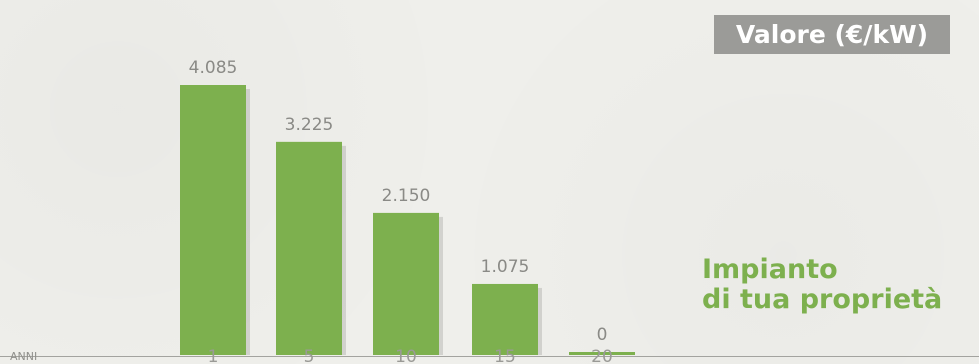 This screenshot has height=364, width=979. Describe the element at coordinates (23, 356) in the screenshot. I see `x-axis-title: ANNI` at that location.